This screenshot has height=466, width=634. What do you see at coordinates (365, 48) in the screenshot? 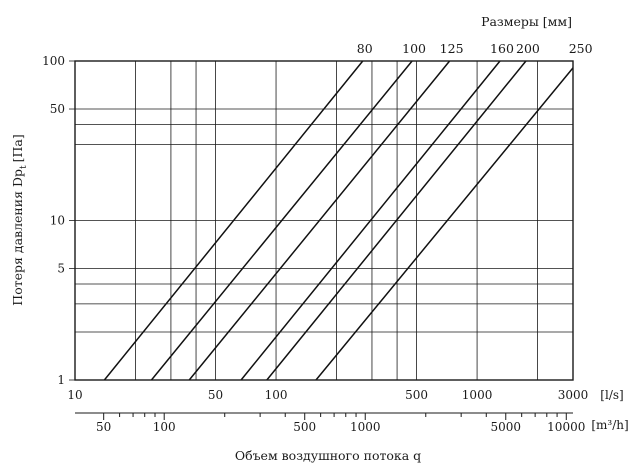
I see `size-label-80: 80` at bounding box center [365, 48].